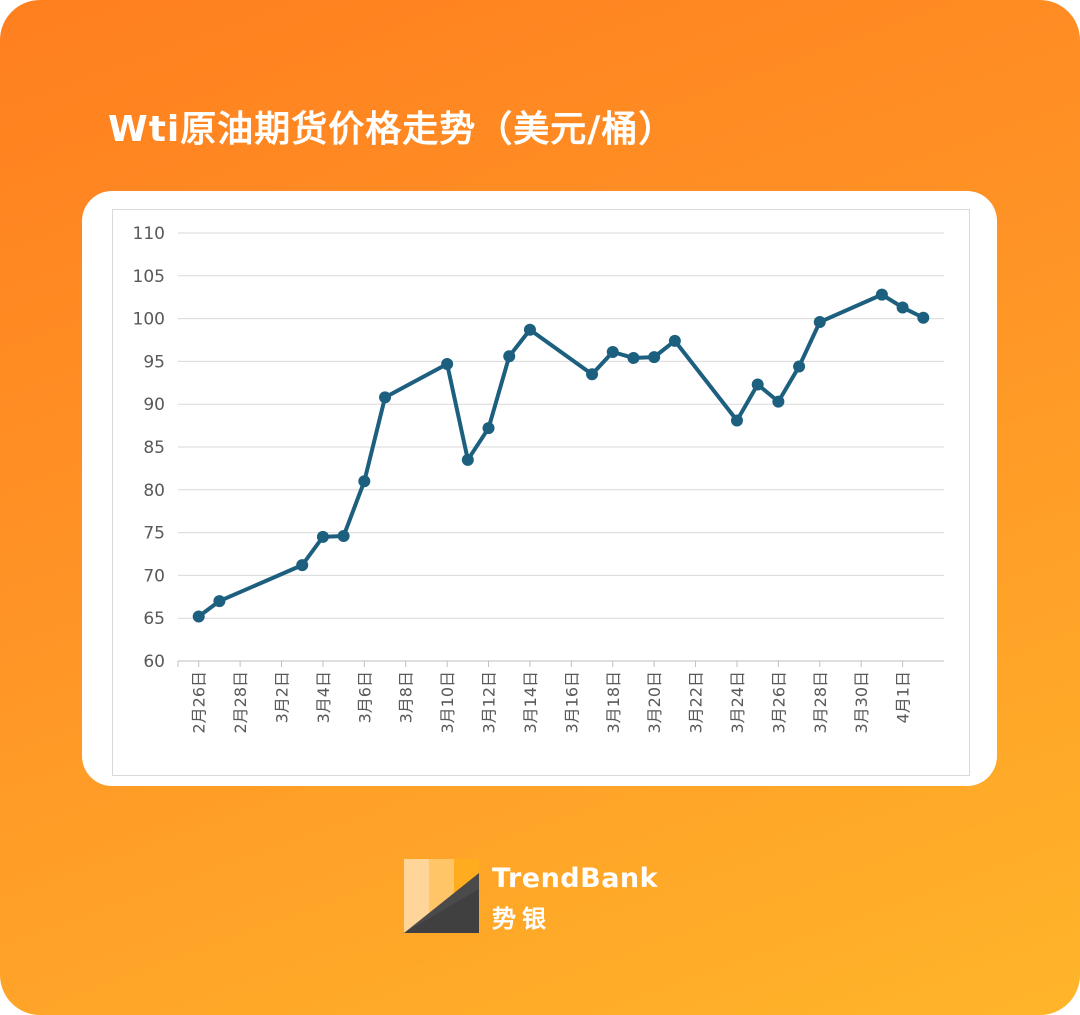  Describe the element at coordinates (575, 878) in the screenshot. I see `logo-name-en: TrendBank` at that location.